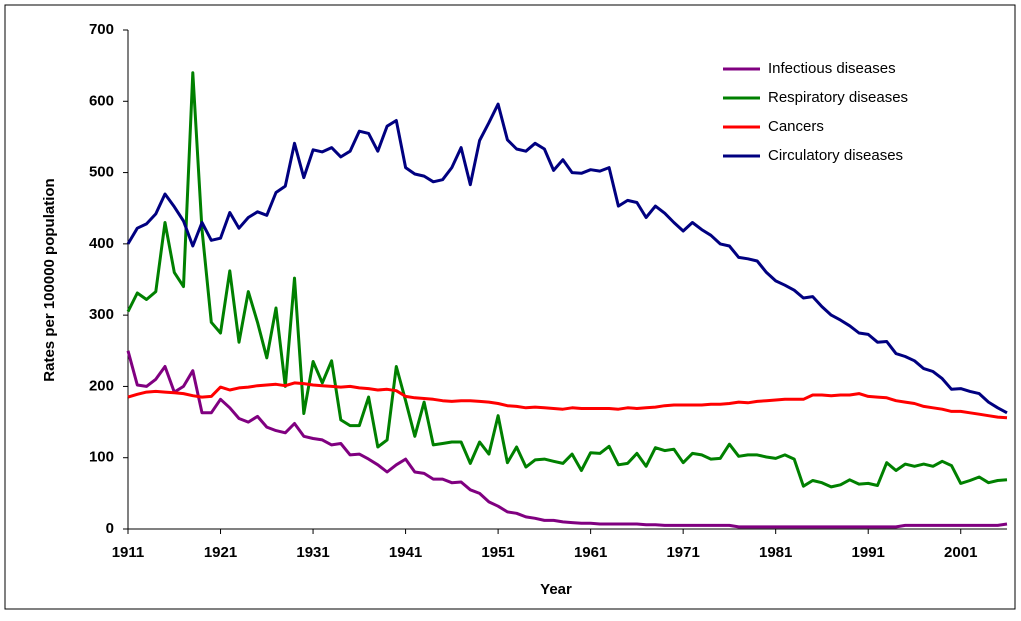 This screenshot has height=621, width=1021. Describe the element at coordinates (868, 552) in the screenshot. I see `x-tick-label: 1991` at that location.